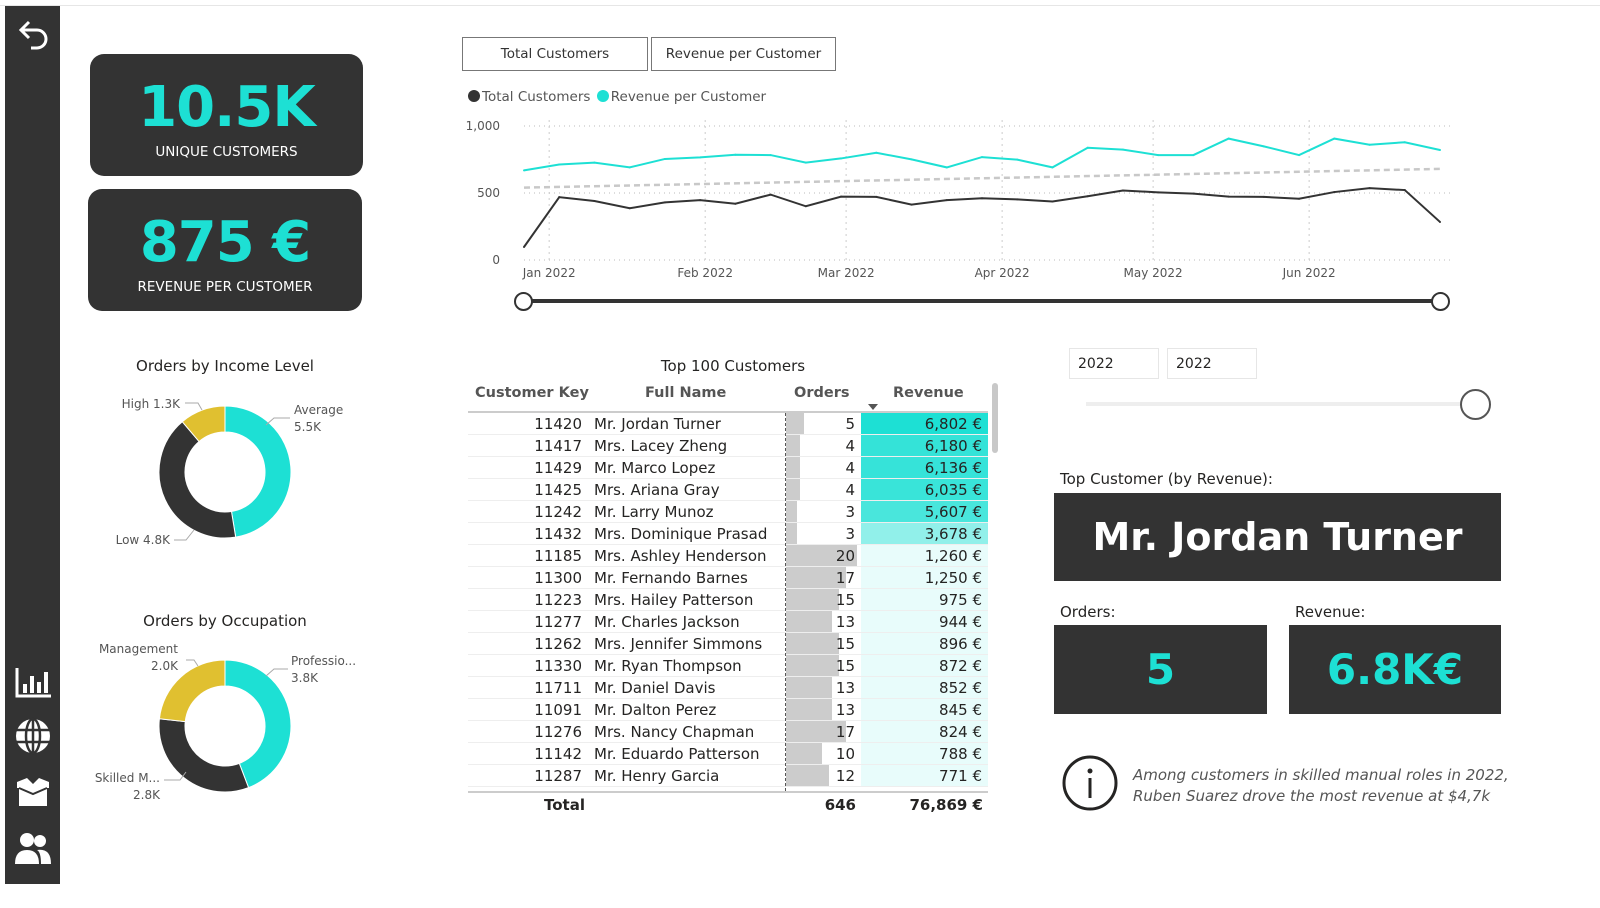  I want to click on year-slider-track, so click(1276, 404).